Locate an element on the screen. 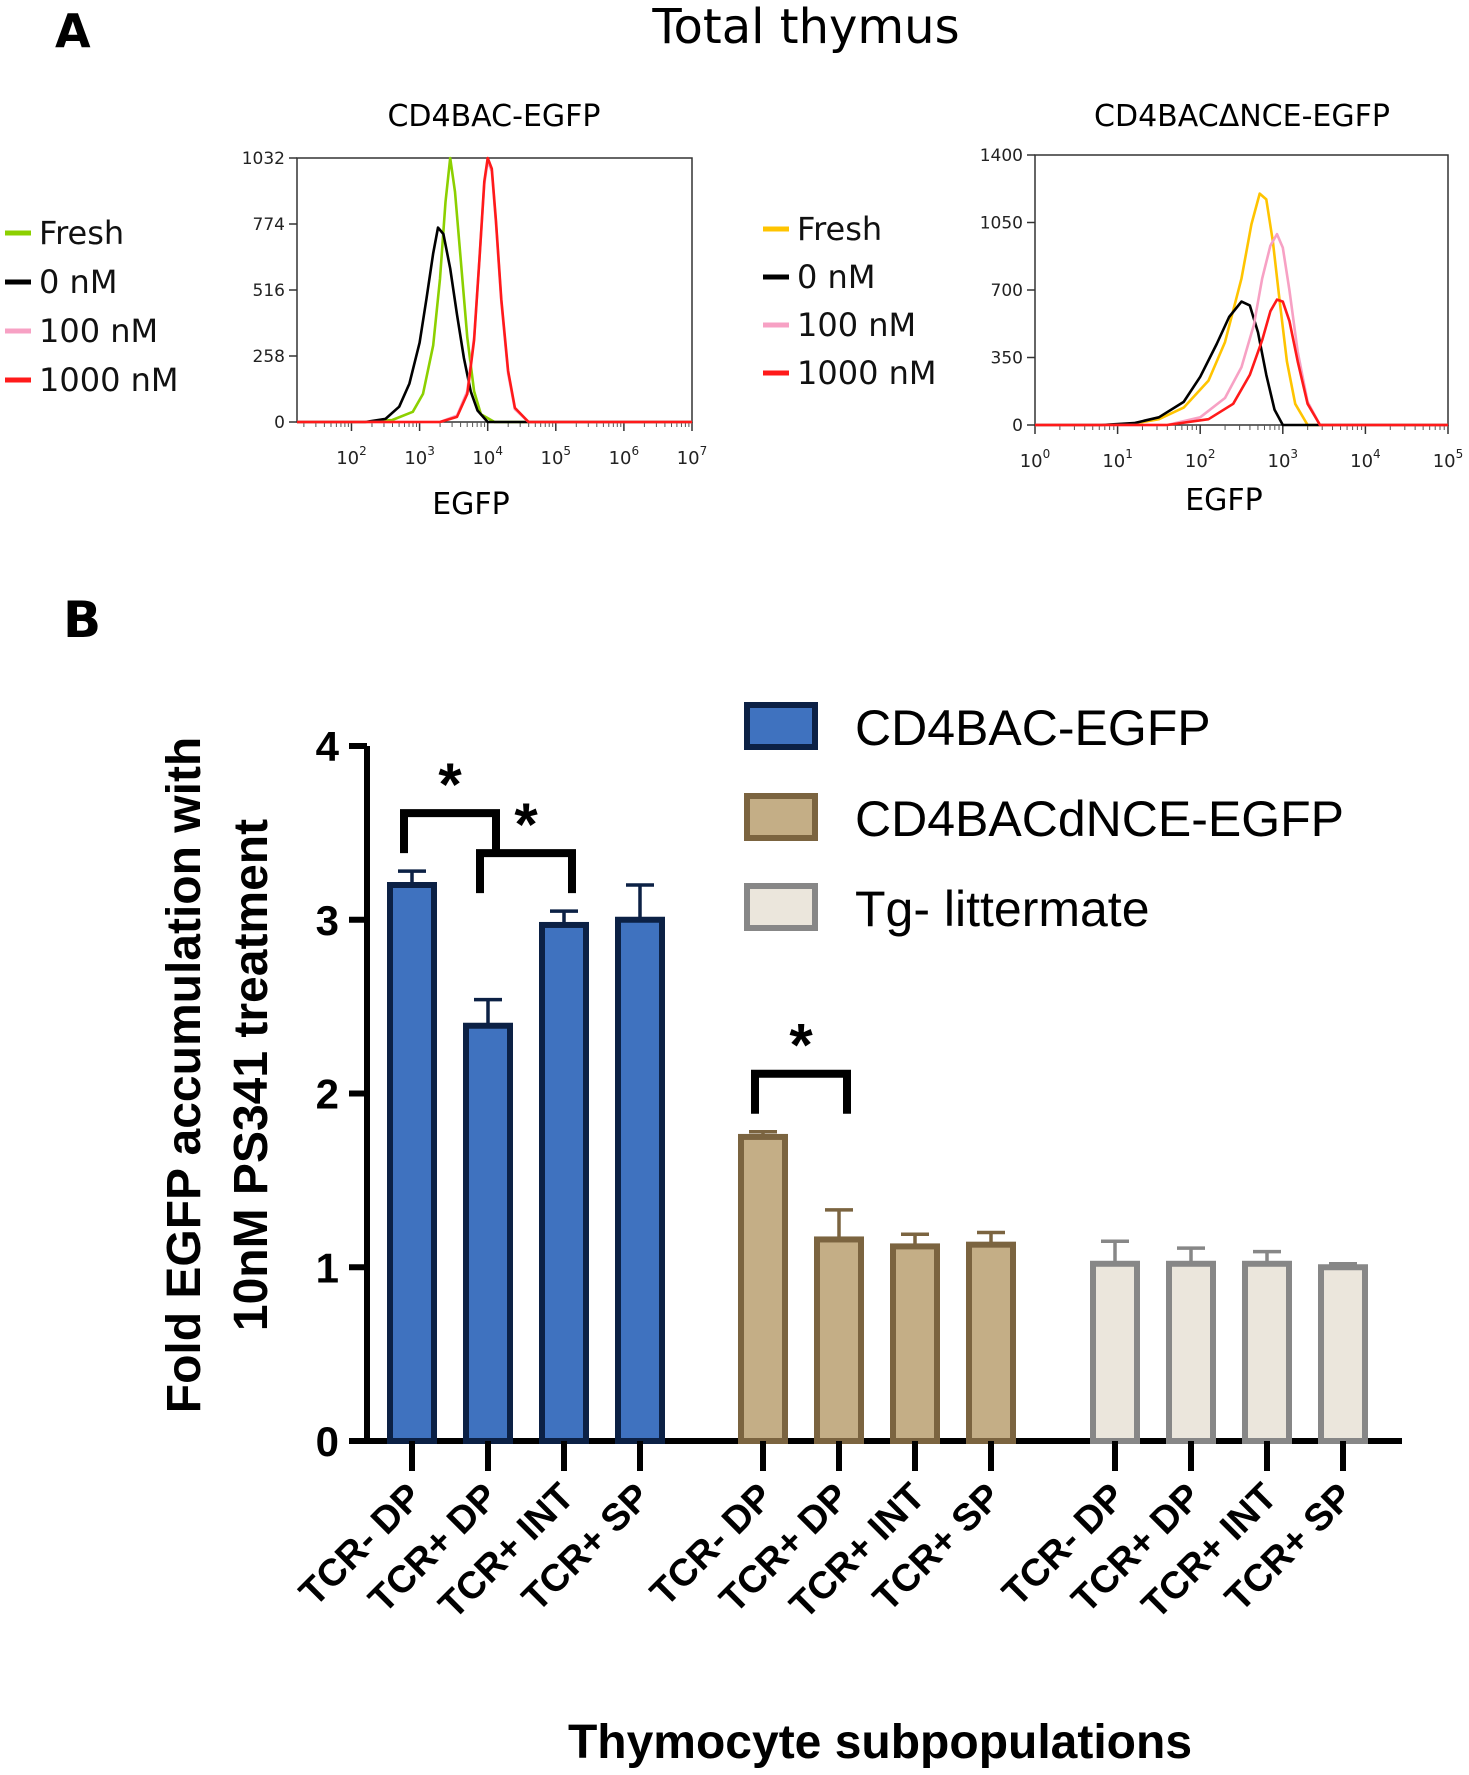  y-tick-label: 1400 is located at coordinates (1001, 156).